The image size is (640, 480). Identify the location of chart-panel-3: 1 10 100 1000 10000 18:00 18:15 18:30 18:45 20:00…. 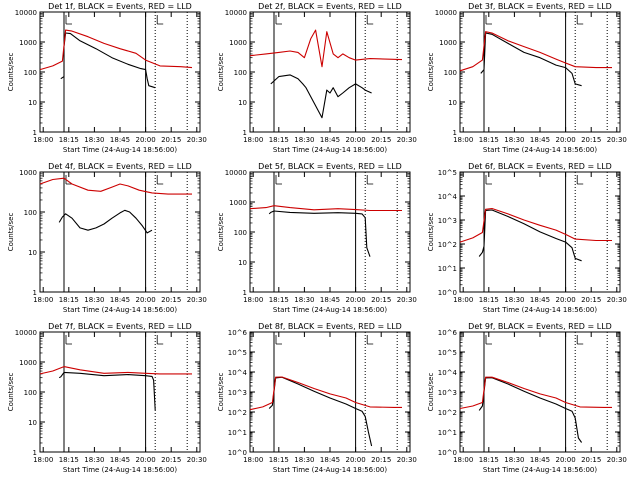
(527, 78).